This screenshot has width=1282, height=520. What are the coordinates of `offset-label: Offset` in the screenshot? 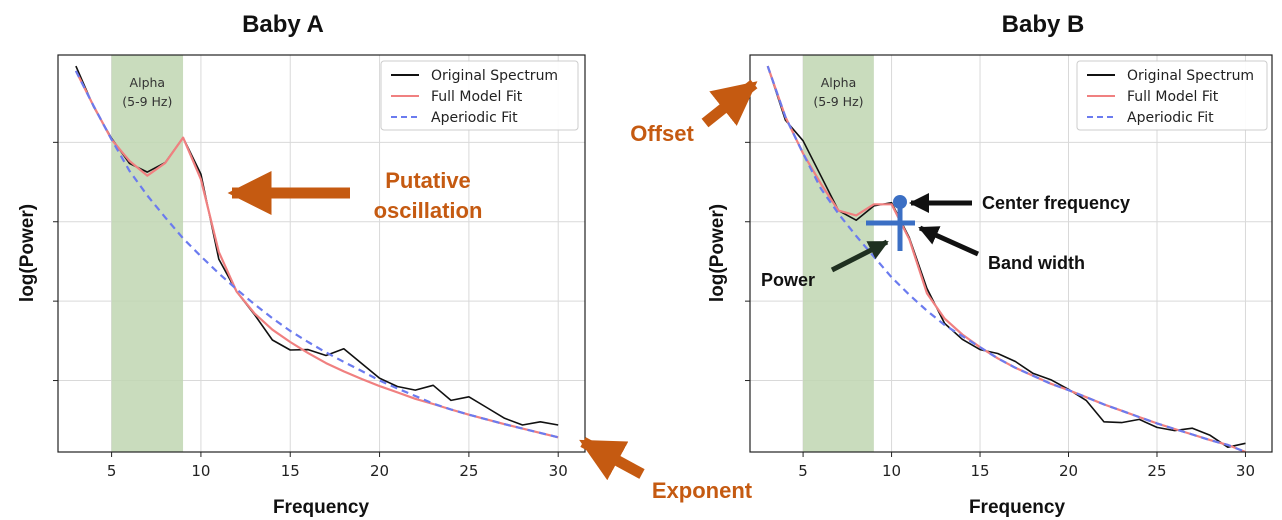 It's located at (662, 133).